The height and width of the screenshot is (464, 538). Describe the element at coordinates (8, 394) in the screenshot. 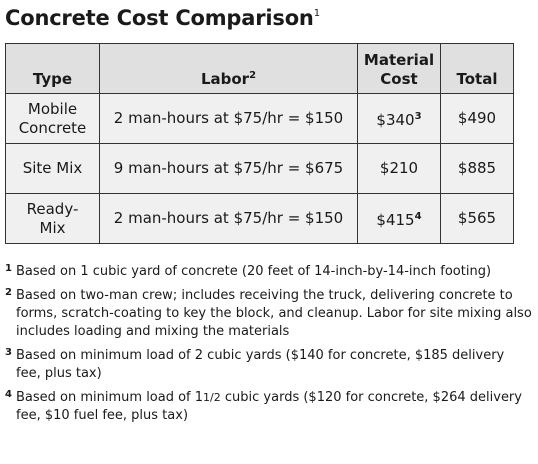

I see `footnote-number: 4` at that location.